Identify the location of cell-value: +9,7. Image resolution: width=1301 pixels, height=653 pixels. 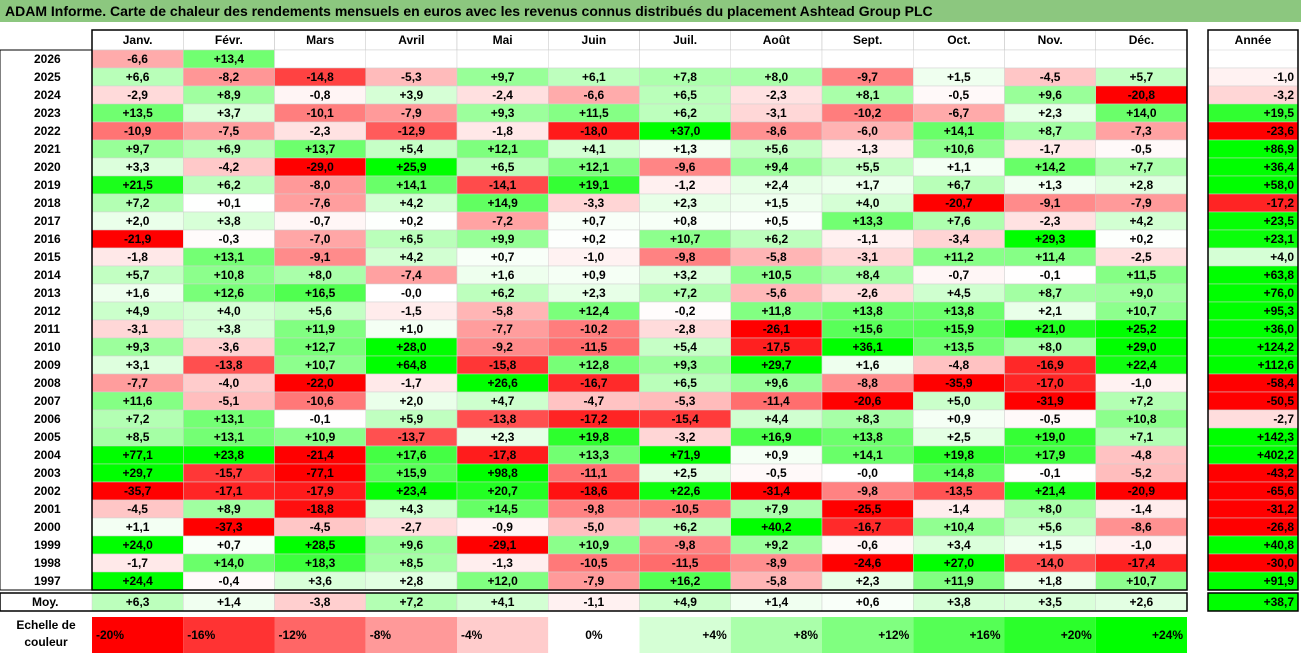
(138, 149).